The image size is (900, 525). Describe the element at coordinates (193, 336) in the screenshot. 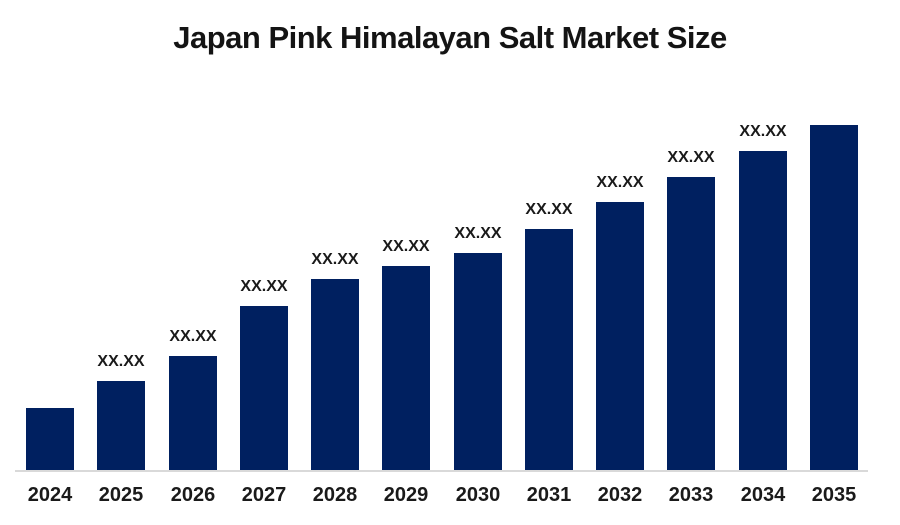

I see `bar-value-label-2026: XX.XX` at that location.